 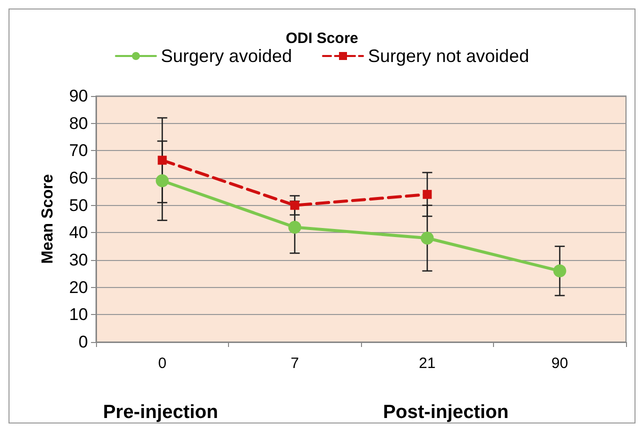 What do you see at coordinates (78, 205) in the screenshot?
I see `y-tick-label: 50` at bounding box center [78, 205].